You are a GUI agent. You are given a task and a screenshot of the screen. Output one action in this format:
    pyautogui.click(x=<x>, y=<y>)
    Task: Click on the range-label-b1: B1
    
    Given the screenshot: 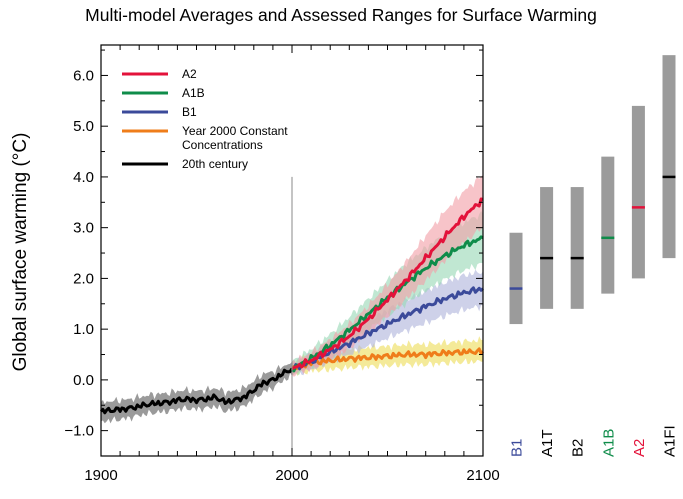 What is the action you would take?
    pyautogui.click(x=517, y=448)
    